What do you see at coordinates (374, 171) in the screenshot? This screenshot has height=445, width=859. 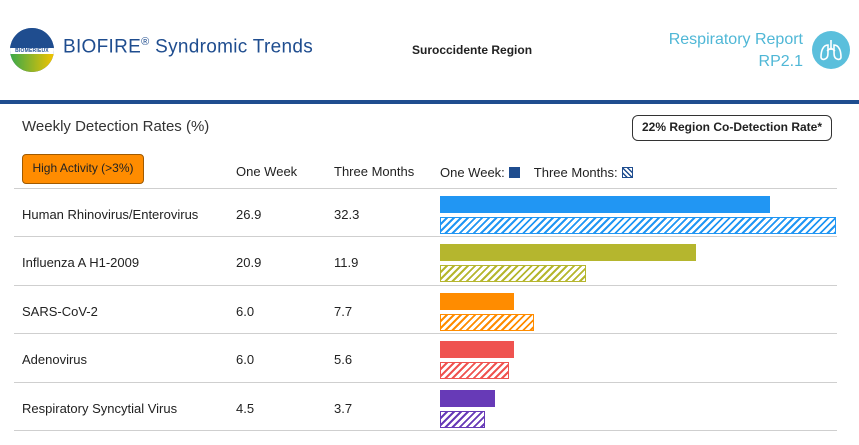 I see `column-header-three-months: Three Months` at bounding box center [374, 171].